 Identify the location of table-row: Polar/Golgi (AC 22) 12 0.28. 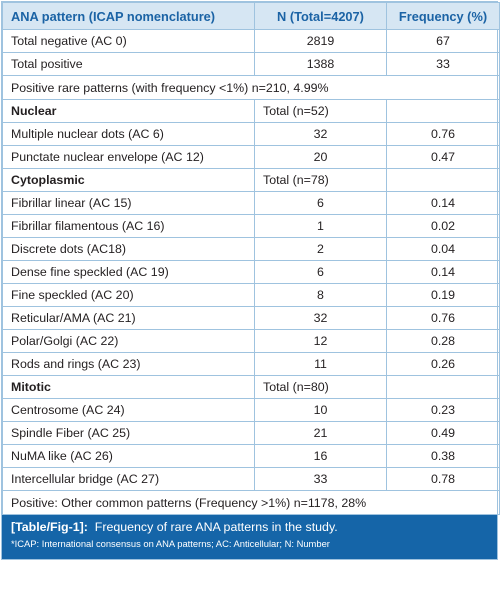
(251, 341).